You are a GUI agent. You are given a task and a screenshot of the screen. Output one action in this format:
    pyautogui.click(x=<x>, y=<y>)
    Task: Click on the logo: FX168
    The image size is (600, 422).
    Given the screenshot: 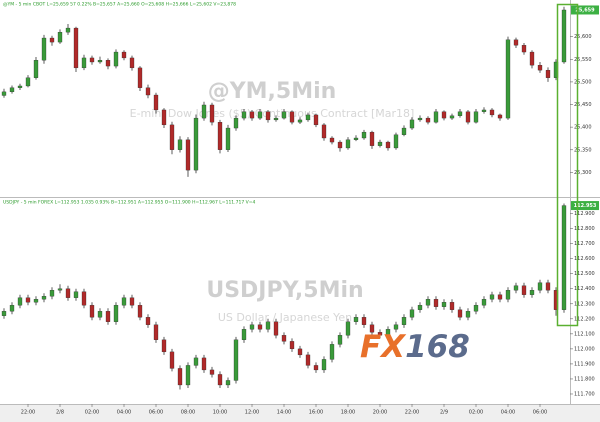 What is the action you would take?
    pyautogui.click(x=415, y=347)
    